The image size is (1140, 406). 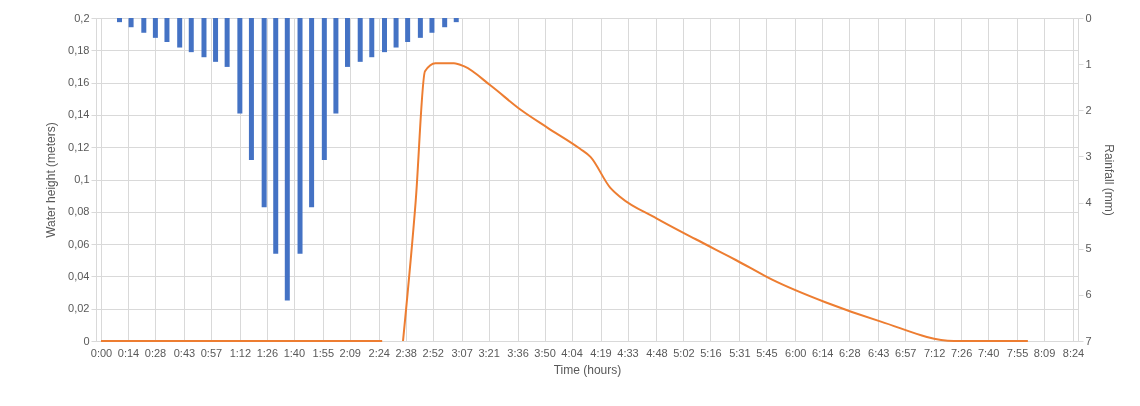 I want to click on x-tick-label: 0:14, so click(x=128, y=352).